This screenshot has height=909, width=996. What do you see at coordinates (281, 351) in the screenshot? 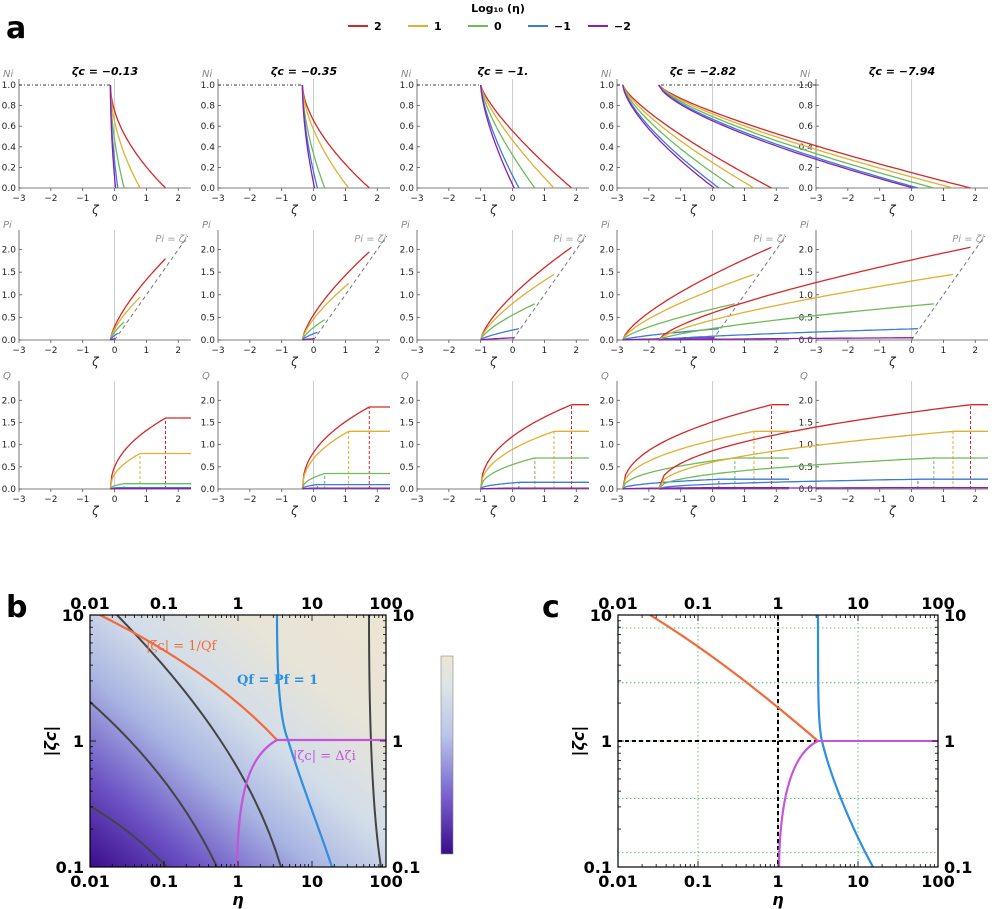
I see `xtick-1-1-2: −1` at bounding box center [281, 351].